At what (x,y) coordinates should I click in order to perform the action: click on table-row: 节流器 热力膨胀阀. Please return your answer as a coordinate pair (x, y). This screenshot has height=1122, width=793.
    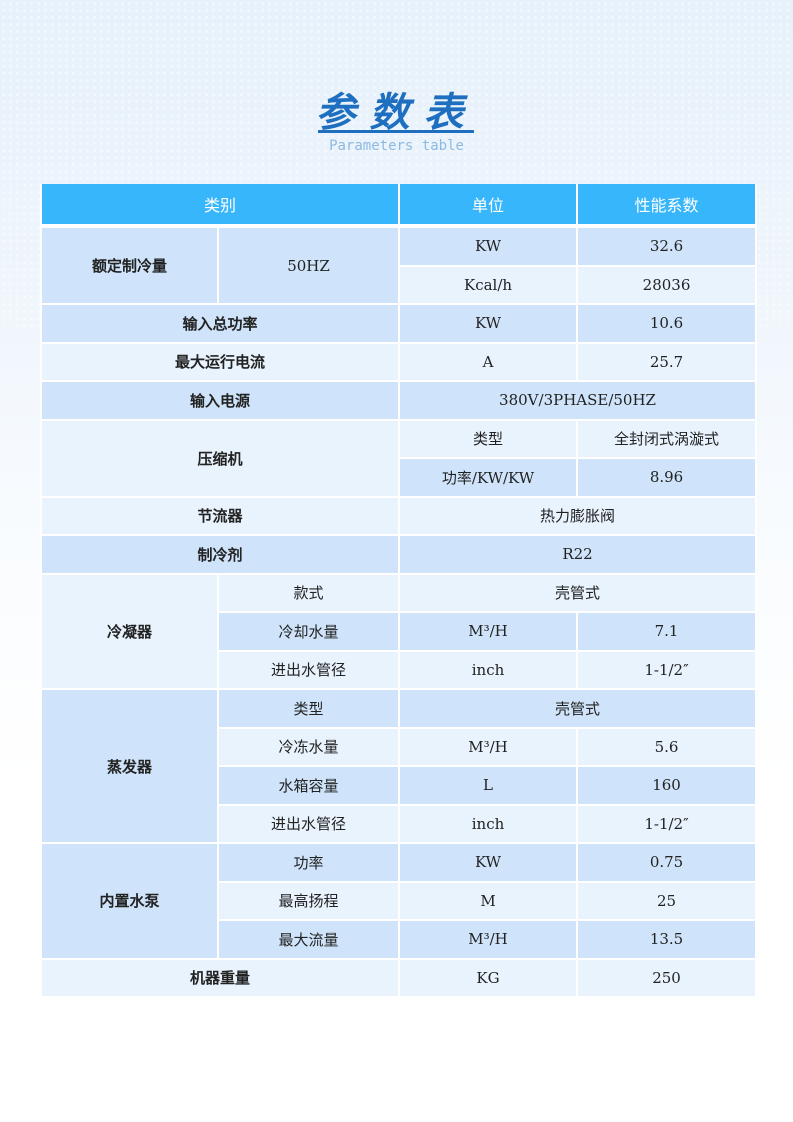
    Looking at the image, I should click on (398, 515).